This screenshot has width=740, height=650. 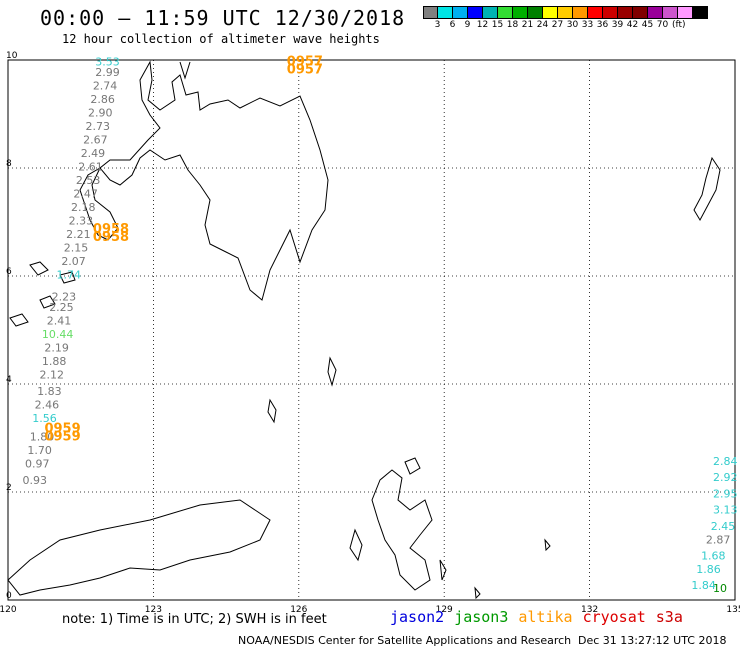 I want to click on coastline-zamboanga, so click(x=99, y=203).